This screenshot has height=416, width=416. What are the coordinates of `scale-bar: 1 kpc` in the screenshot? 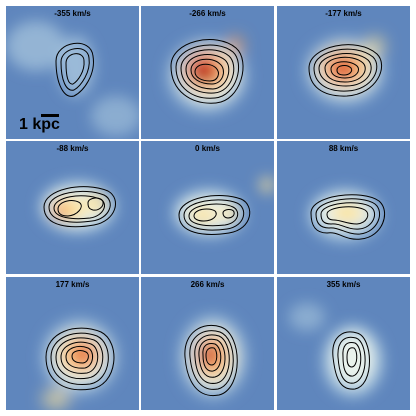 It's located at (78, 129).